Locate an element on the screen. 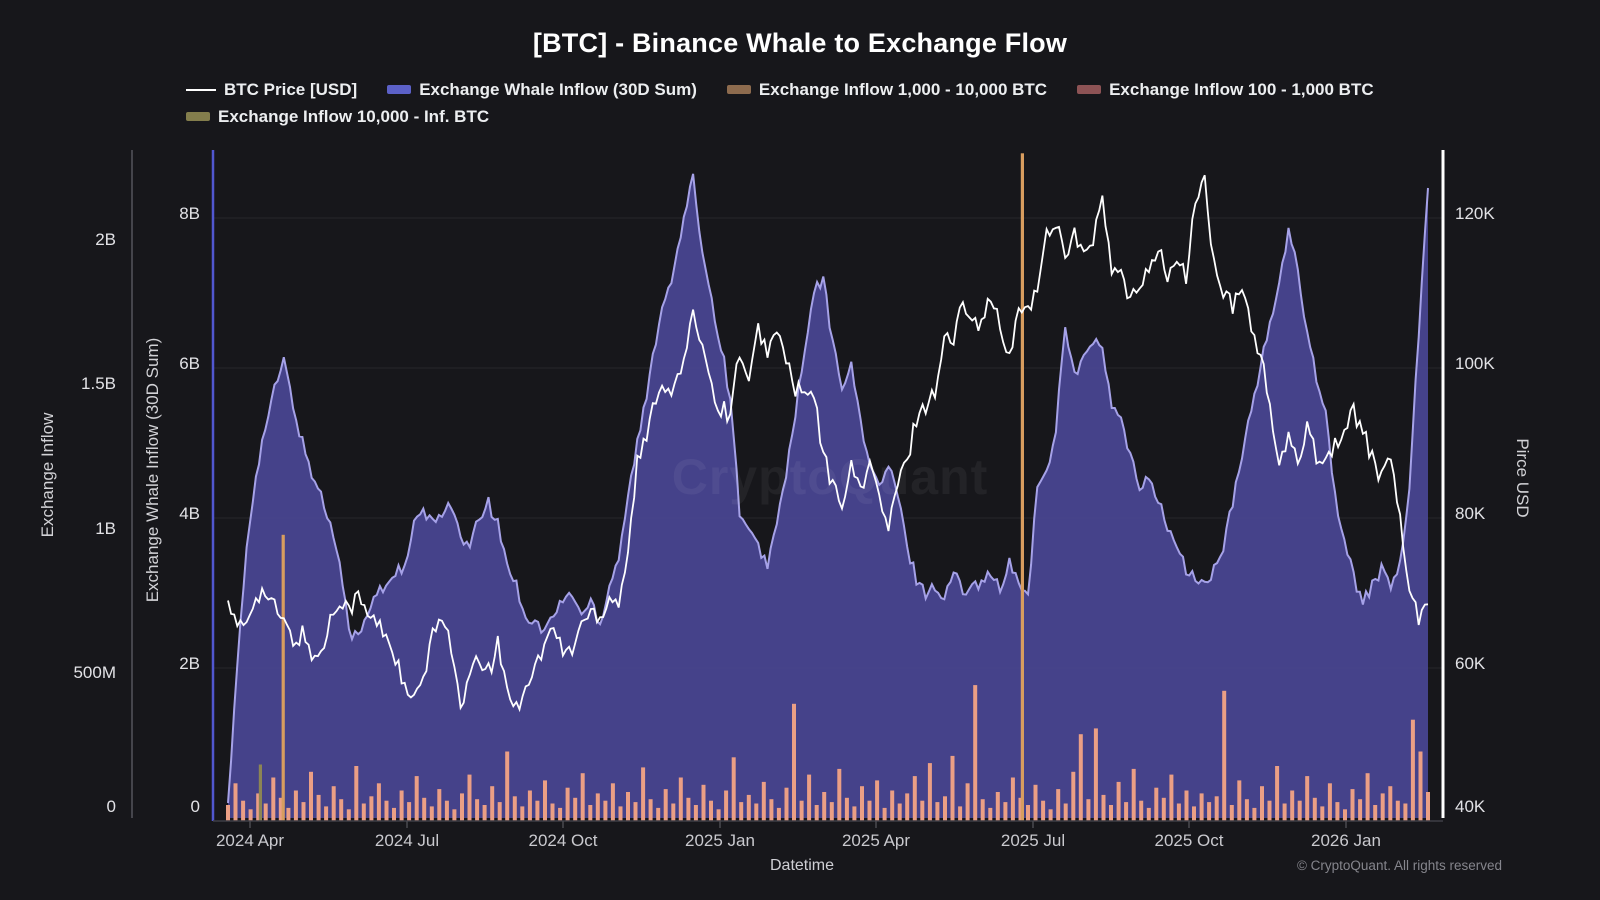 The width and height of the screenshot is (1600, 900). legend-label: Exchange Inflow 10,000 - Inf. BTC is located at coordinates (354, 116).